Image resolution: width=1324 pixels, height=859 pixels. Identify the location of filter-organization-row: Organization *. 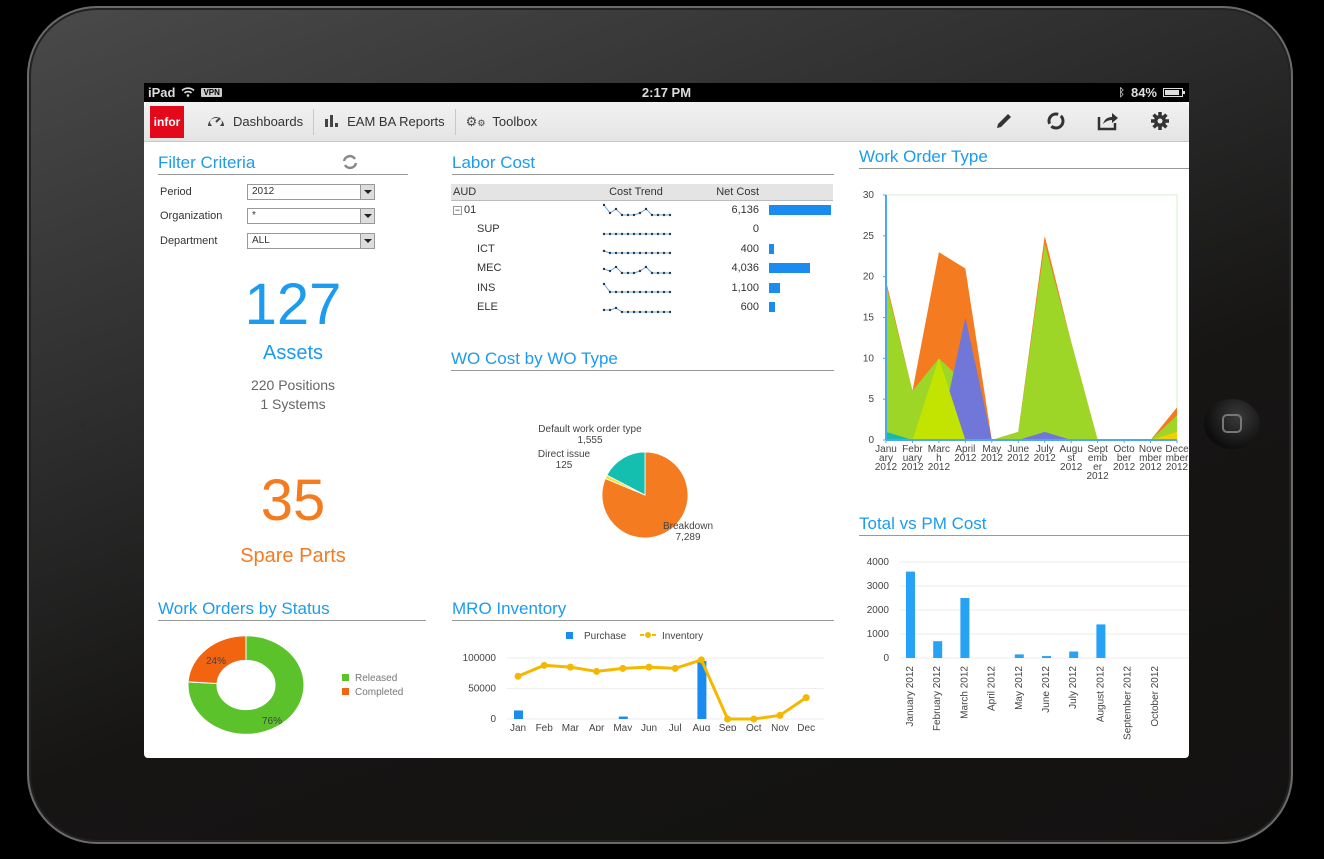
(267, 216).